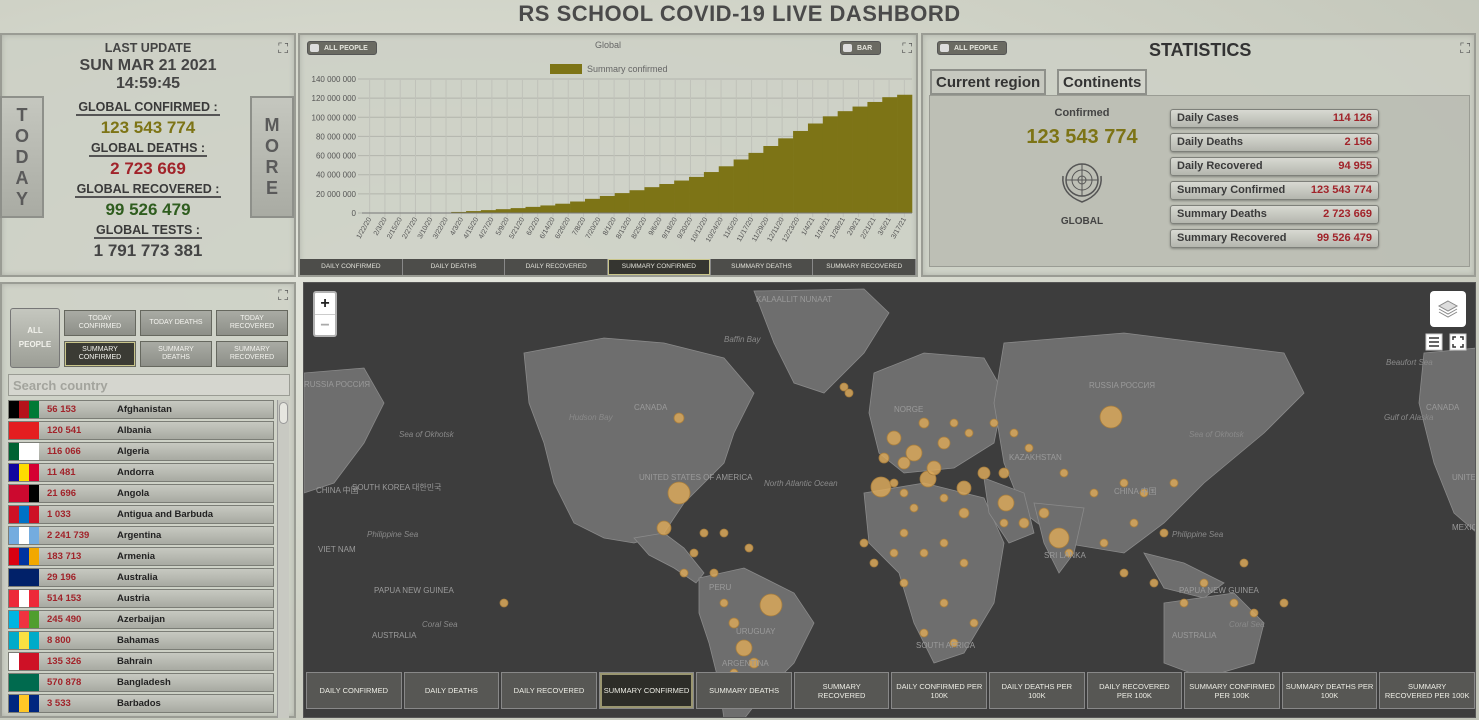 This screenshot has height=720, width=1479. What do you see at coordinates (283, 413) in the screenshot?
I see `scroll-thumb` at bounding box center [283, 413].